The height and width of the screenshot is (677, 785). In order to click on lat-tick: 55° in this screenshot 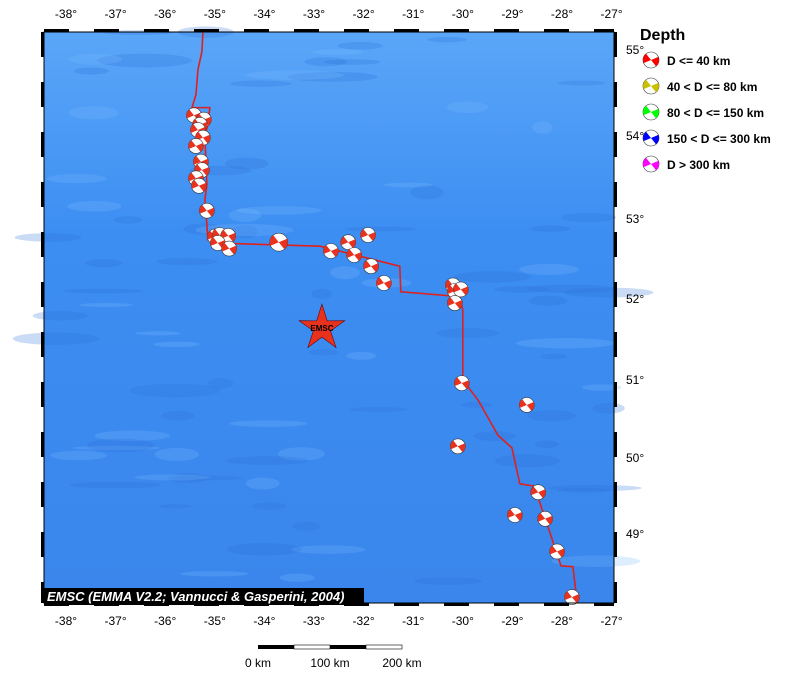, I will do `click(635, 50)`.